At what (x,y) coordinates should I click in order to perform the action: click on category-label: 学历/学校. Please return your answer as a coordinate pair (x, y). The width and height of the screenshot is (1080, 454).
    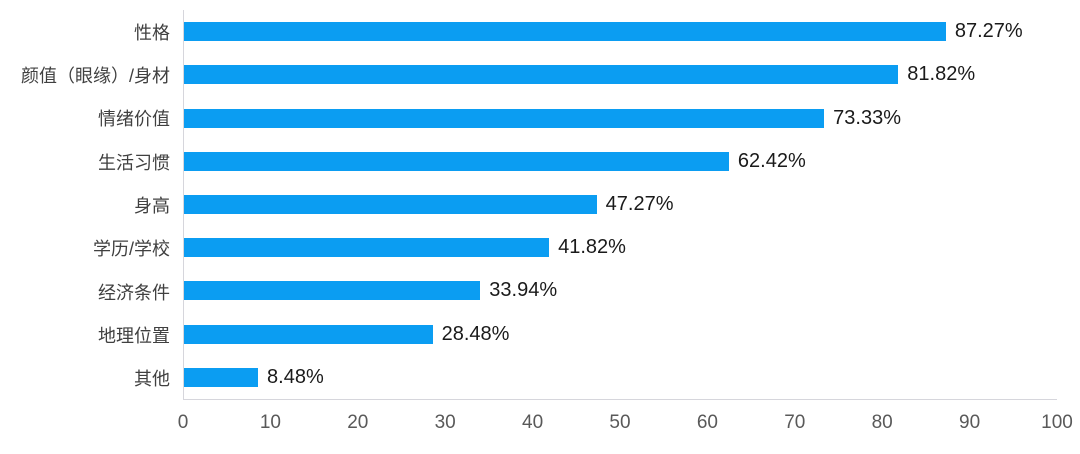
    Looking at the image, I should click on (131, 249).